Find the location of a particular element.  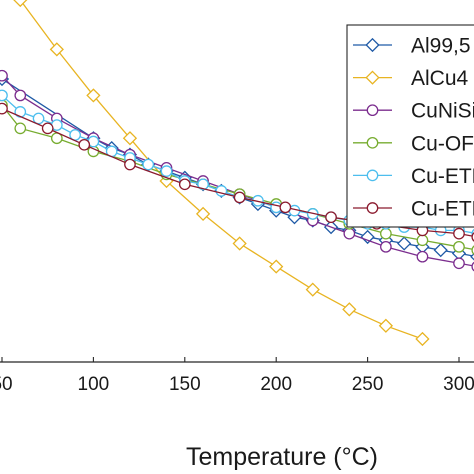

legend-label: CuNiSi is located at coordinates (442, 111).